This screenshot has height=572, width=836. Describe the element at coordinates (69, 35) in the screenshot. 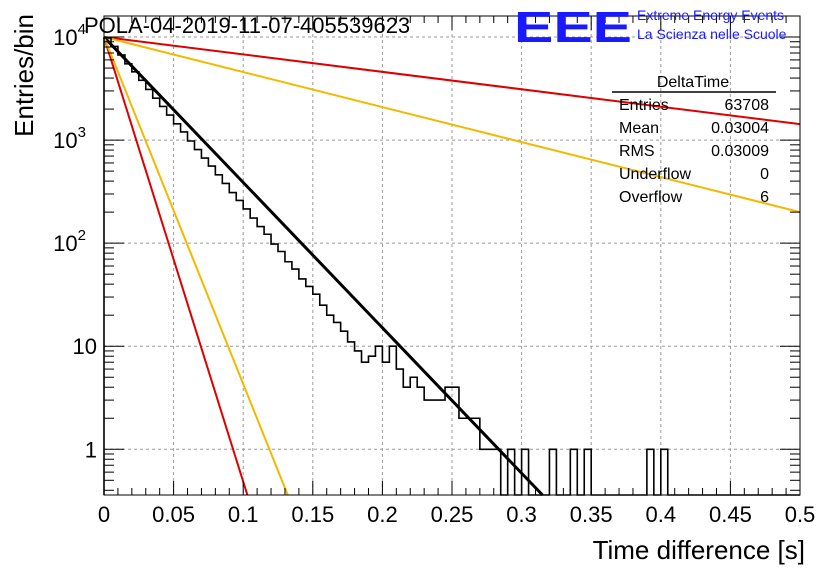

I see `y-tick-label: 10⁴` at that location.